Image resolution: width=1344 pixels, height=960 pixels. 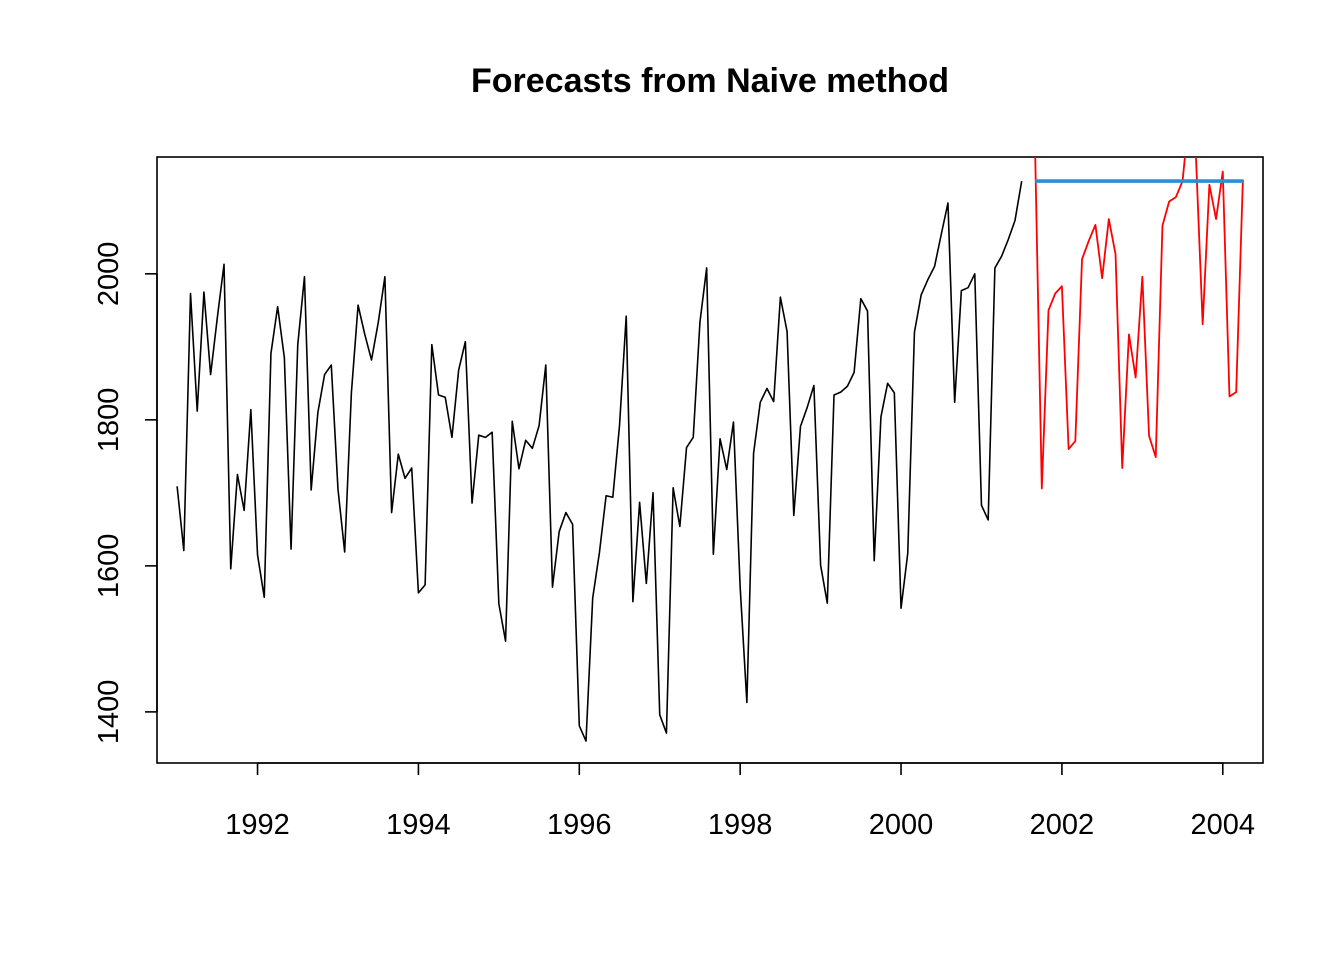 I want to click on x-tick-label: 1998, so click(x=740, y=825).